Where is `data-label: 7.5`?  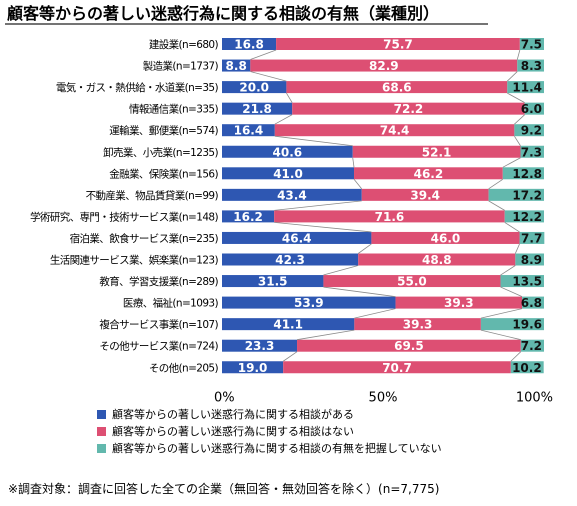
data-label: 7.5 is located at coordinates (531, 45).